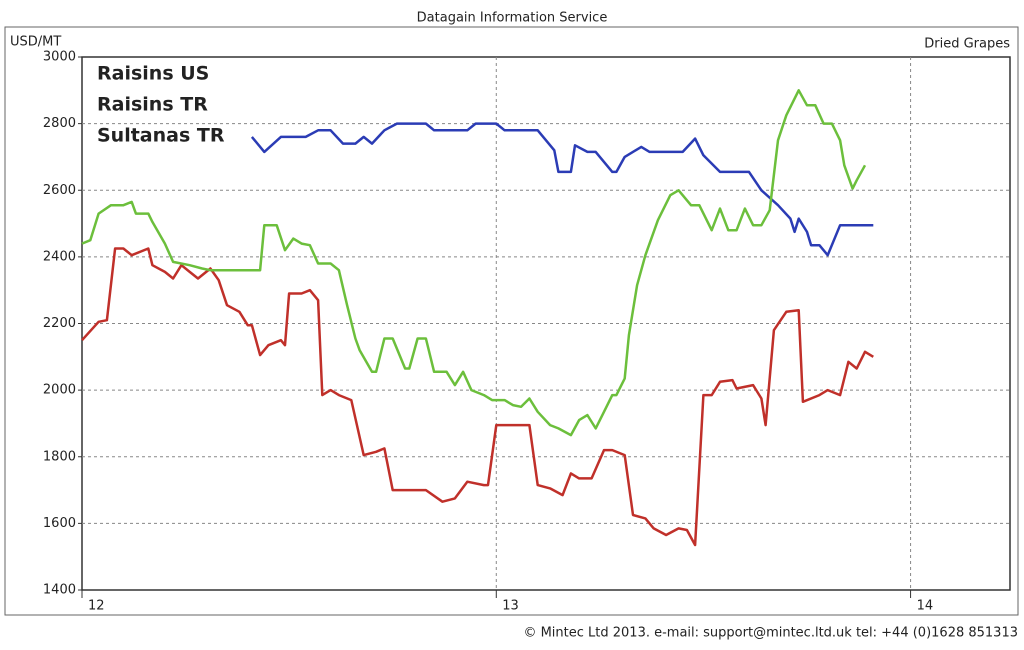  Describe the element at coordinates (967, 44) in the screenshot. I see `subtitle: Dried Grapes` at that location.